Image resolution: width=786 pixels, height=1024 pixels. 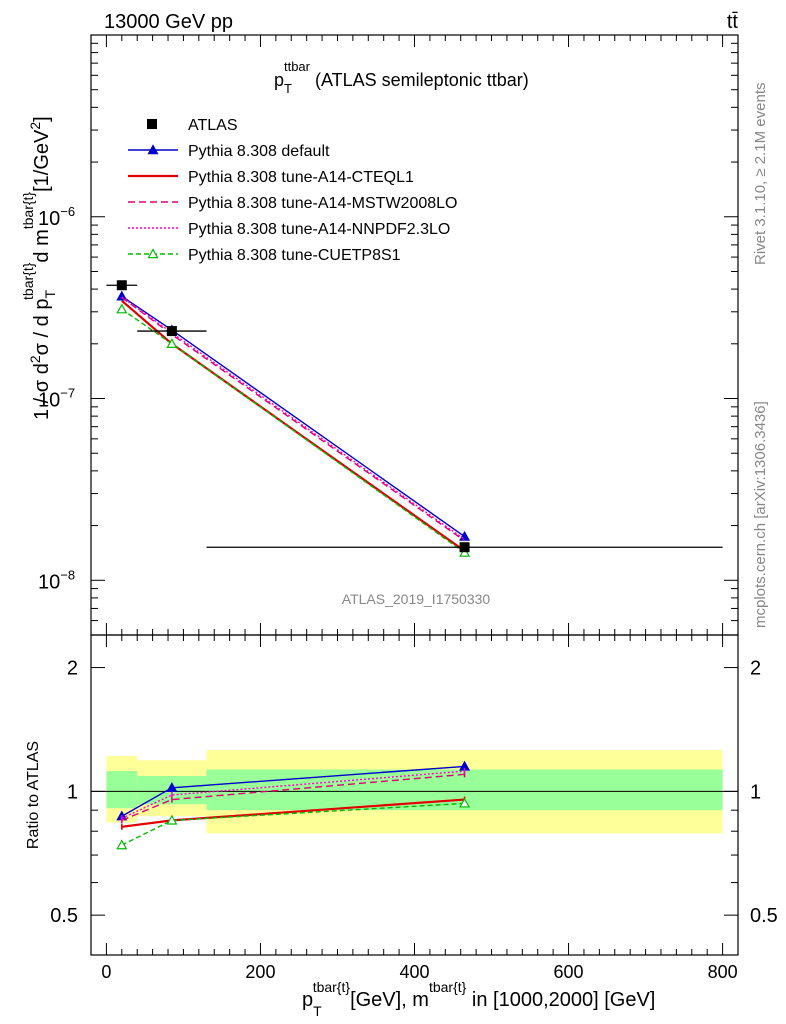 What do you see at coordinates (416, 599) in the screenshot?
I see `analysis-tag: ATLAS_2019_I1750330` at bounding box center [416, 599].